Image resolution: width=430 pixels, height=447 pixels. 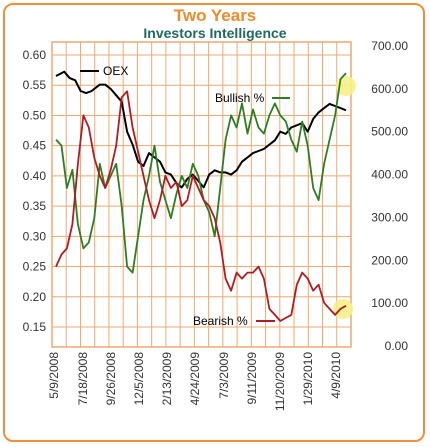 What do you see at coordinates (308, 379) in the screenshot?
I see `x-tick-label: 1/29/2010` at bounding box center [308, 379].